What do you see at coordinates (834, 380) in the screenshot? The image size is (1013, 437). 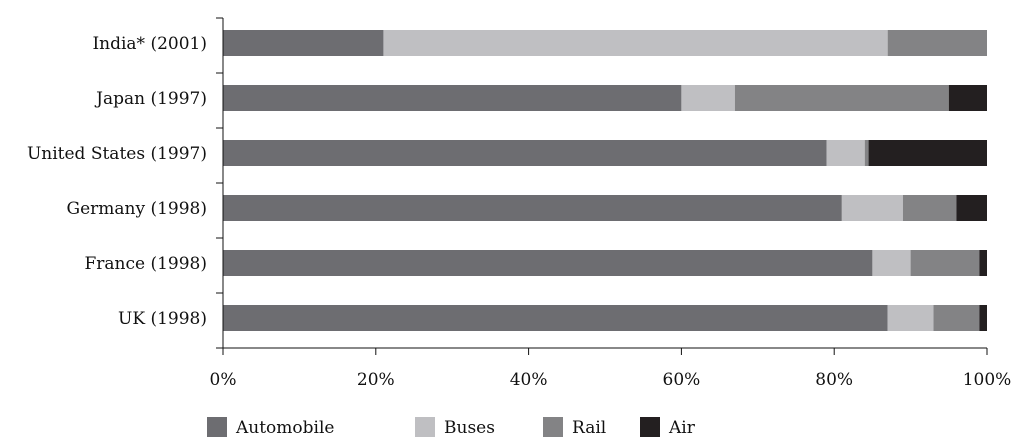 I see `x-tick-label: 80%` at bounding box center [834, 380].